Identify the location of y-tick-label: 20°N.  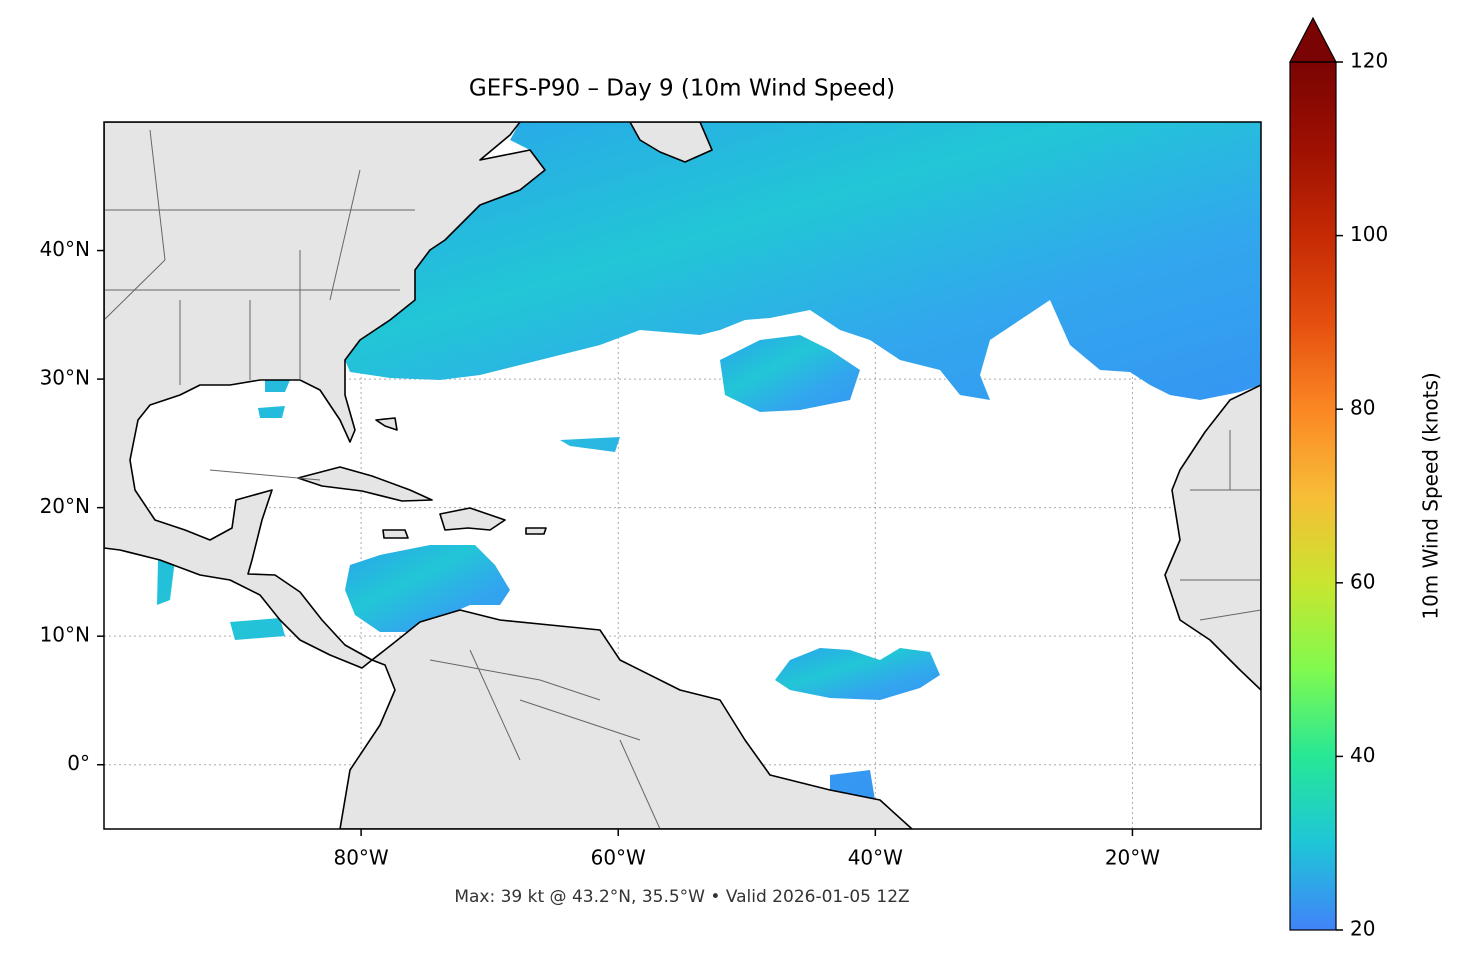
(65, 506).